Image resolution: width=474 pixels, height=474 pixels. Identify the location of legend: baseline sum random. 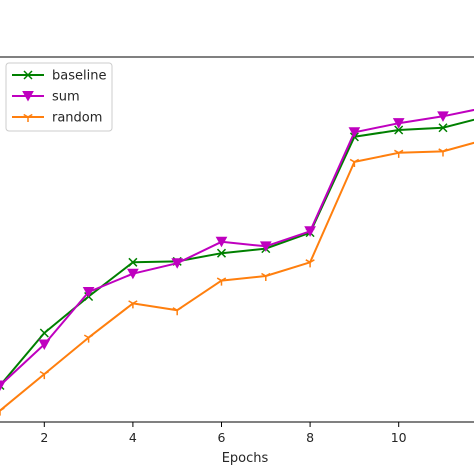
(59, 97).